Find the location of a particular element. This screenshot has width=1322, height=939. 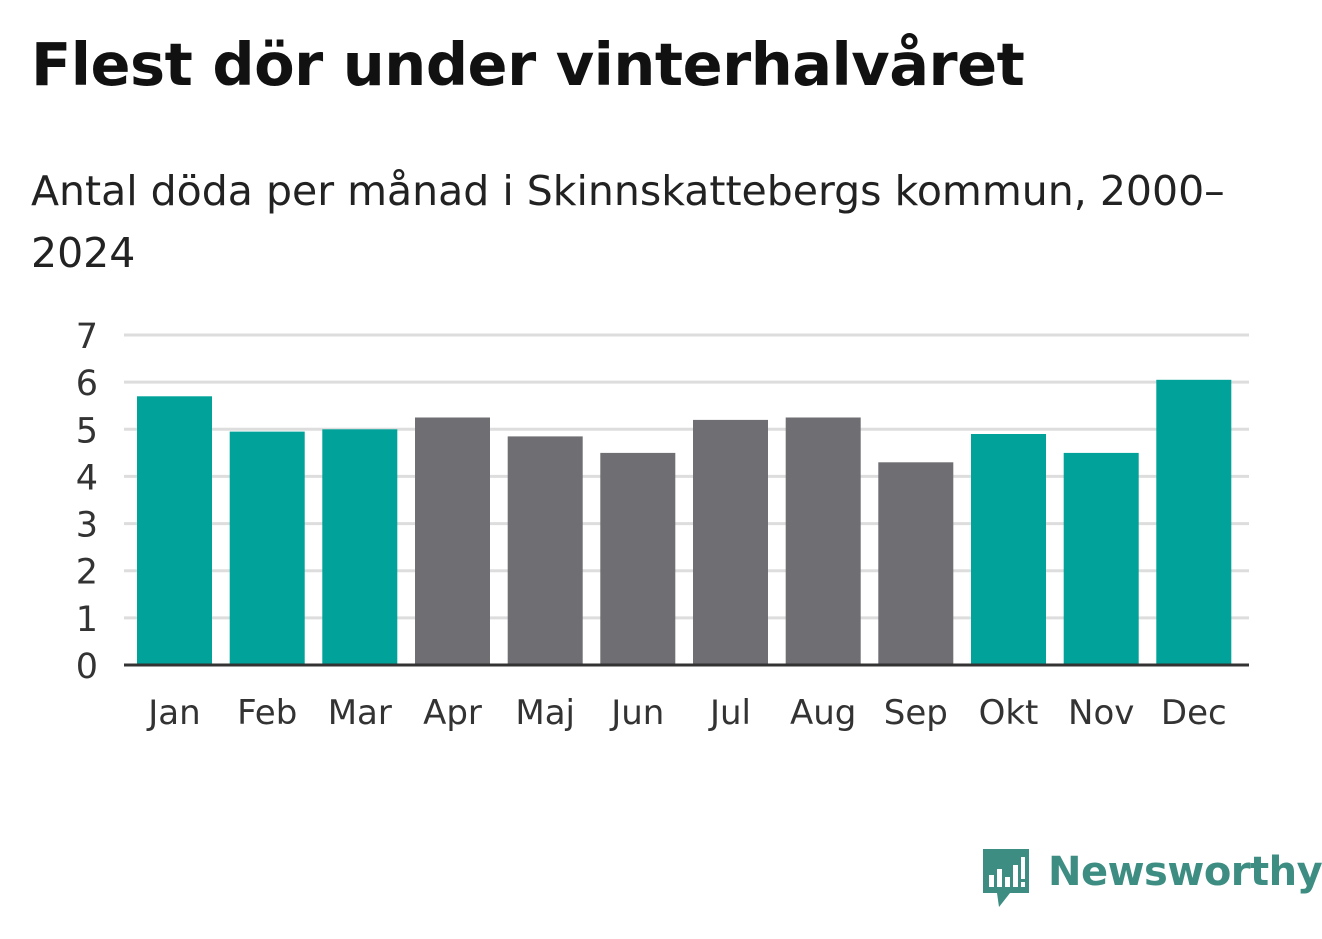

x-tick-label: Mar is located at coordinates (360, 713).